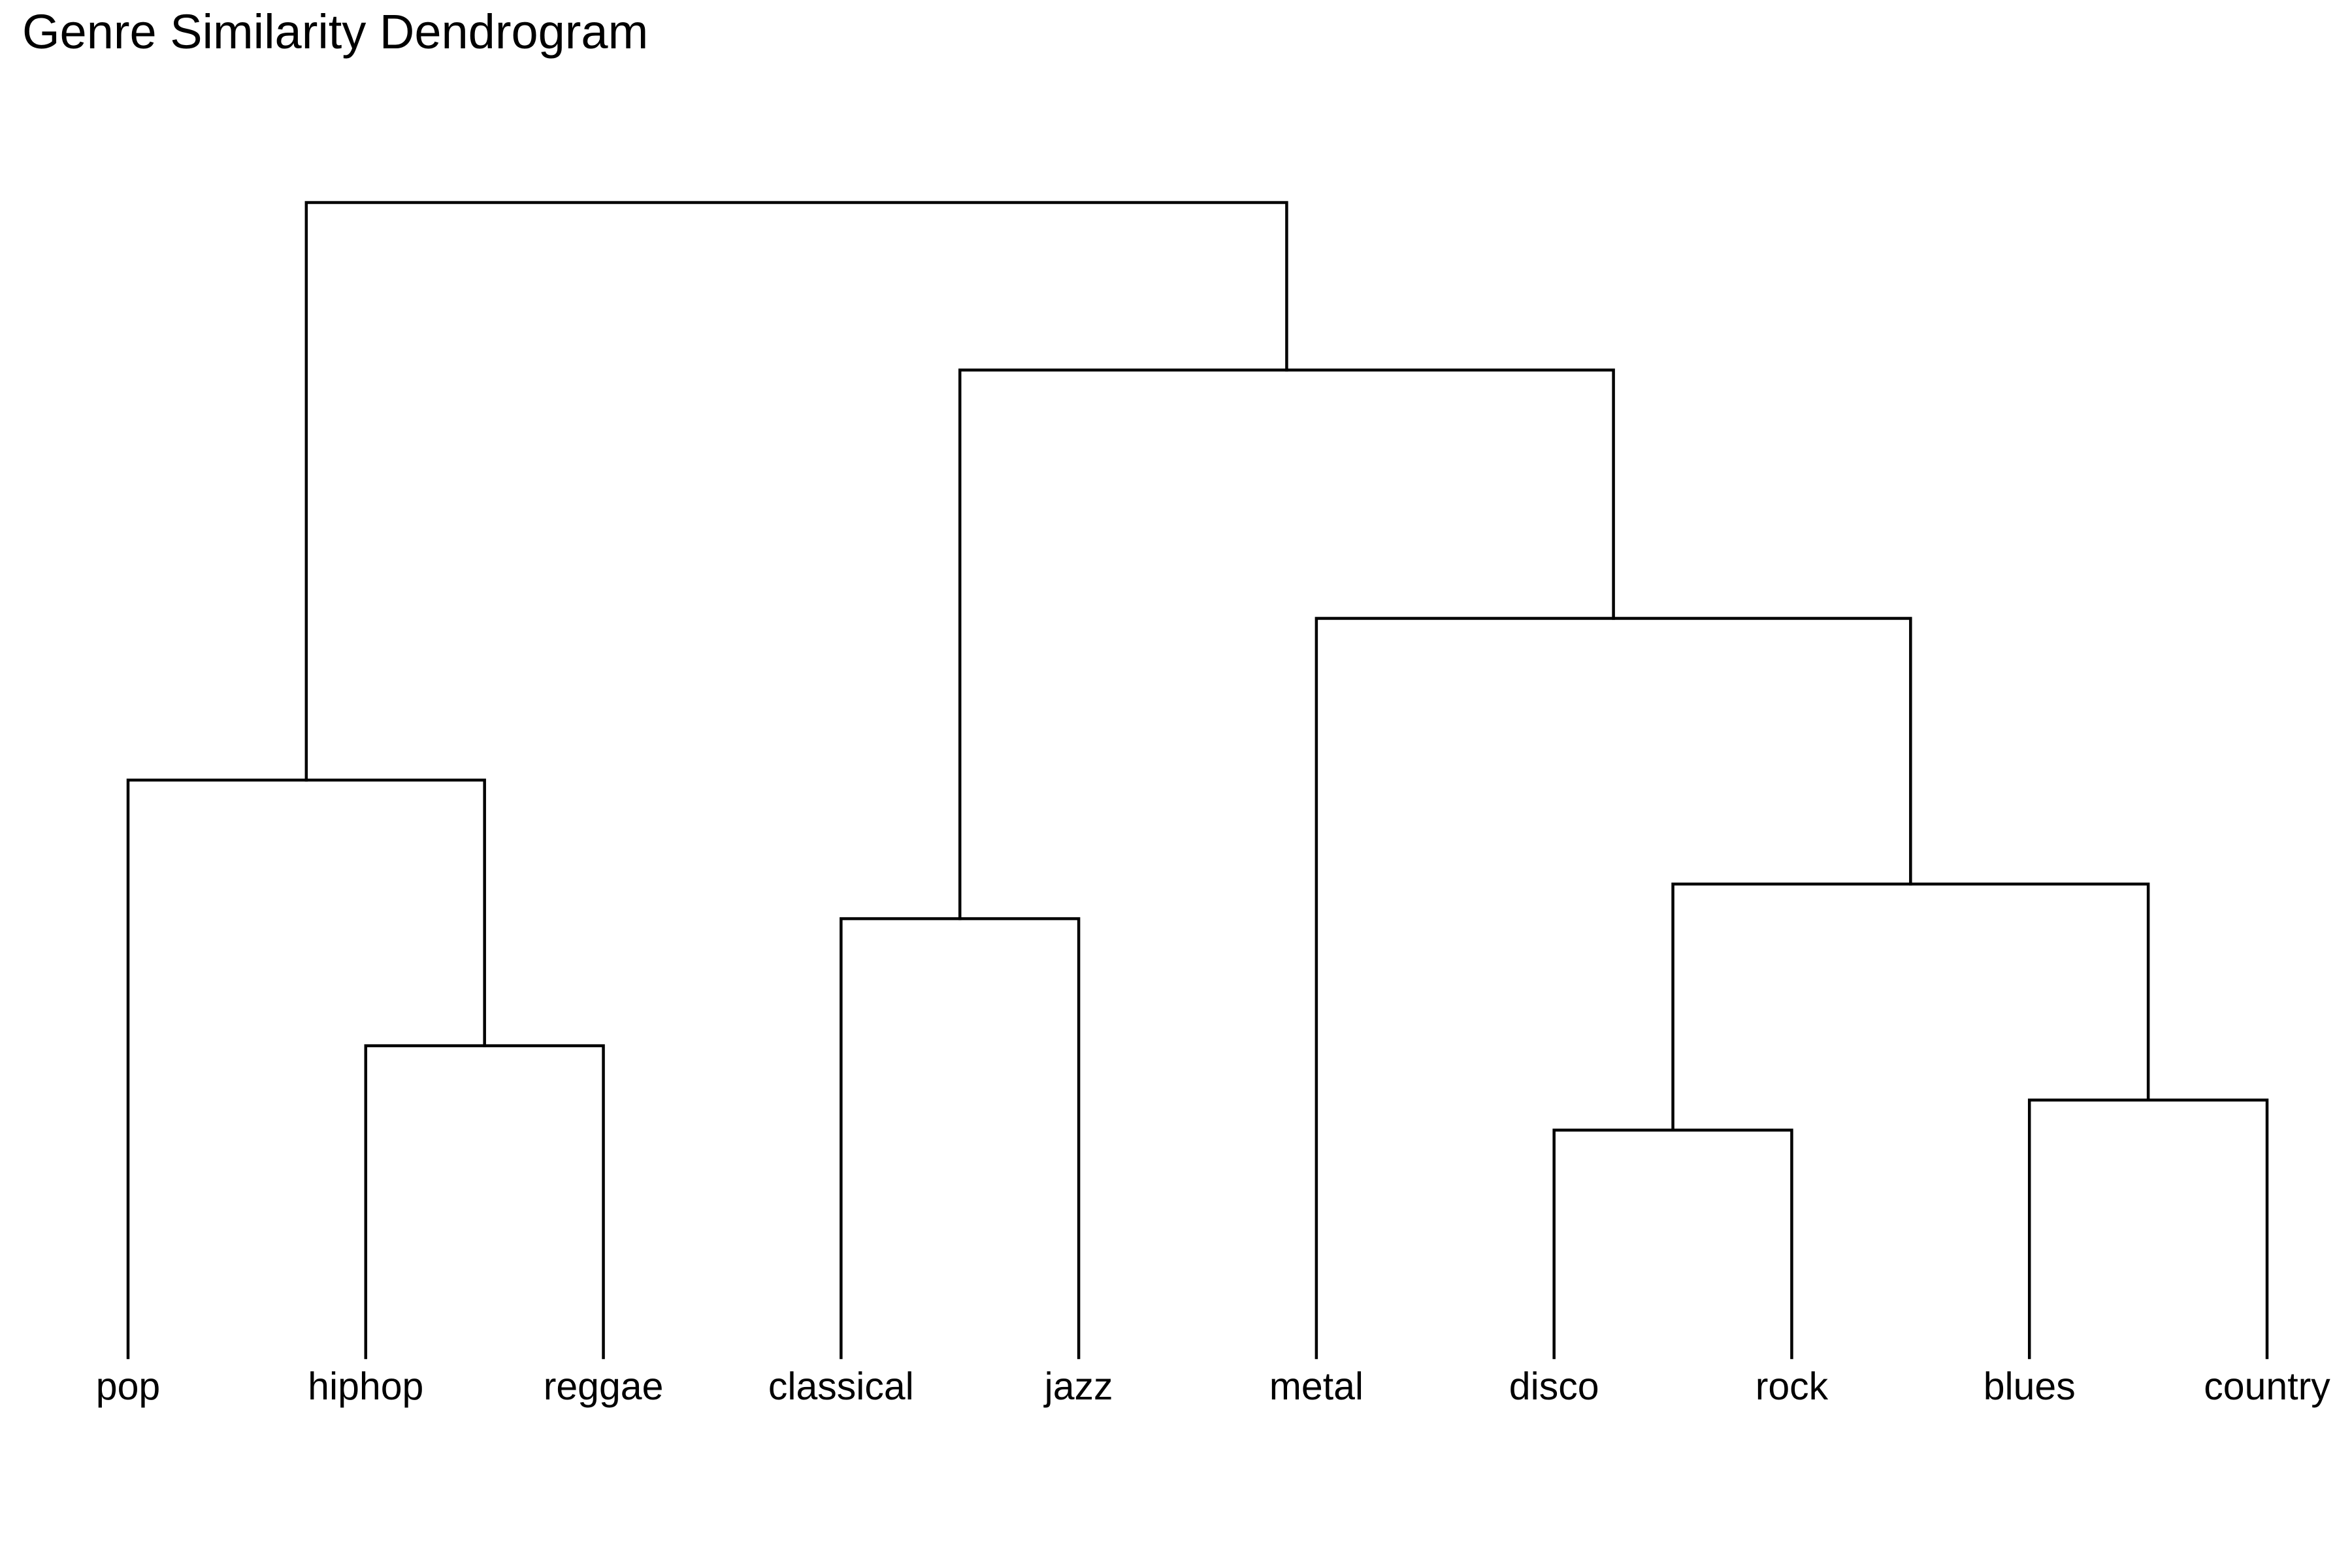 This screenshot has width=2352, height=1568. What do you see at coordinates (1554, 1386) in the screenshot?
I see `leaf-label-disco: disco` at bounding box center [1554, 1386].